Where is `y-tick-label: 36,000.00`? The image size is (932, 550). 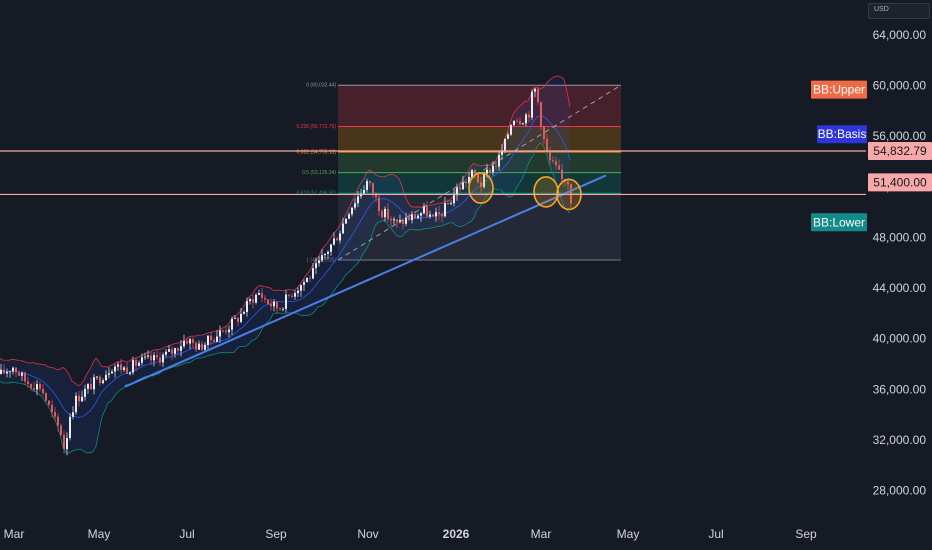 y-tick-label: 36,000.00 is located at coordinates (900, 389).